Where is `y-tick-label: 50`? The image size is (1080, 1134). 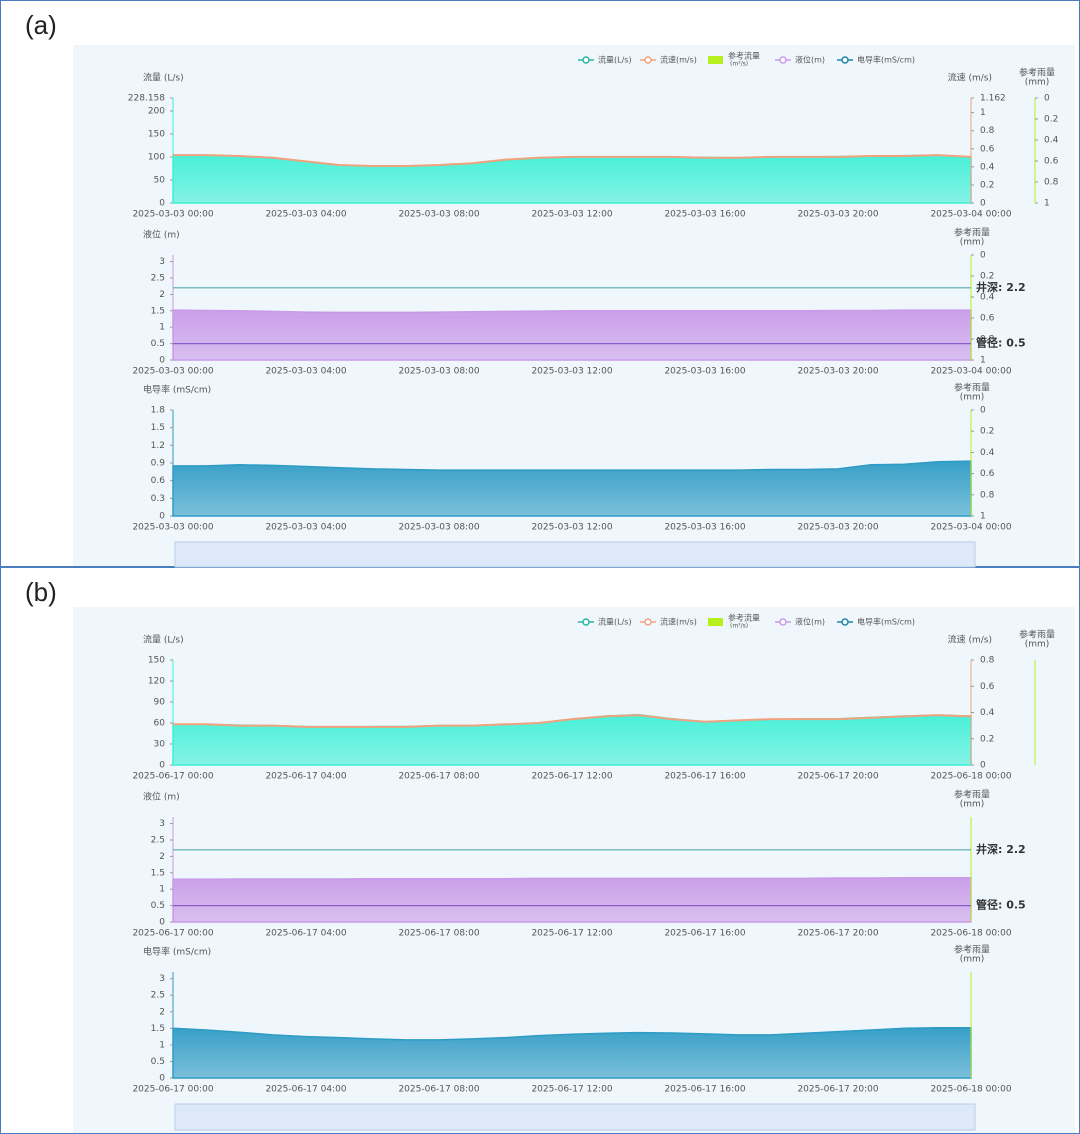 y-tick-label: 50 is located at coordinates (160, 180).